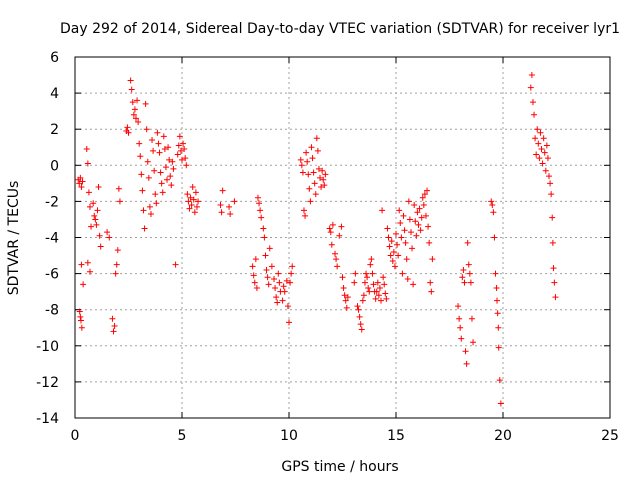 The width and height of the screenshot is (640, 480). Describe the element at coordinates (54, 58) in the screenshot. I see `y-tick-label: 6` at that location.